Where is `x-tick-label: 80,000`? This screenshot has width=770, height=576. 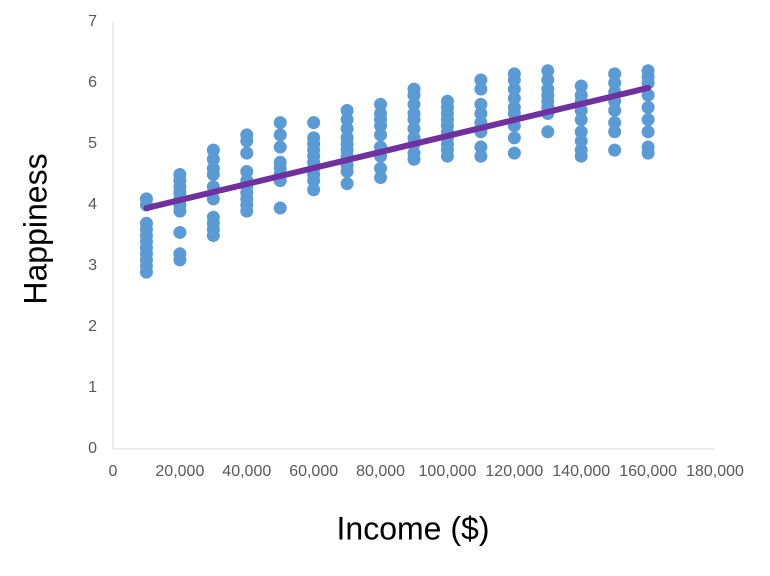
x-tick-label: 80,000 is located at coordinates (380, 471).